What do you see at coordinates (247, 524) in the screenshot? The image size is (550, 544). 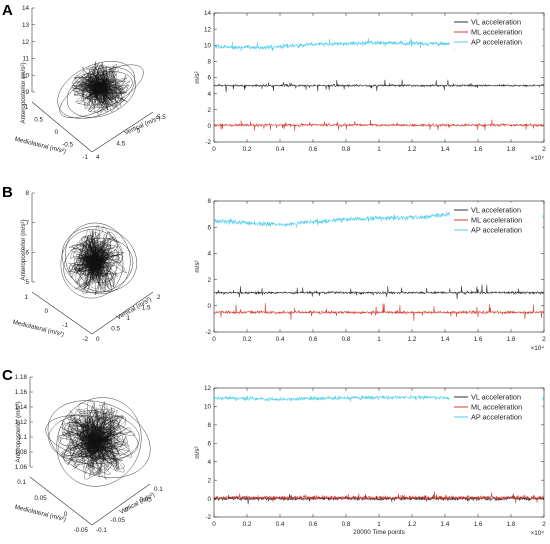 I see `x-tick-label: 0.2` at bounding box center [247, 524].